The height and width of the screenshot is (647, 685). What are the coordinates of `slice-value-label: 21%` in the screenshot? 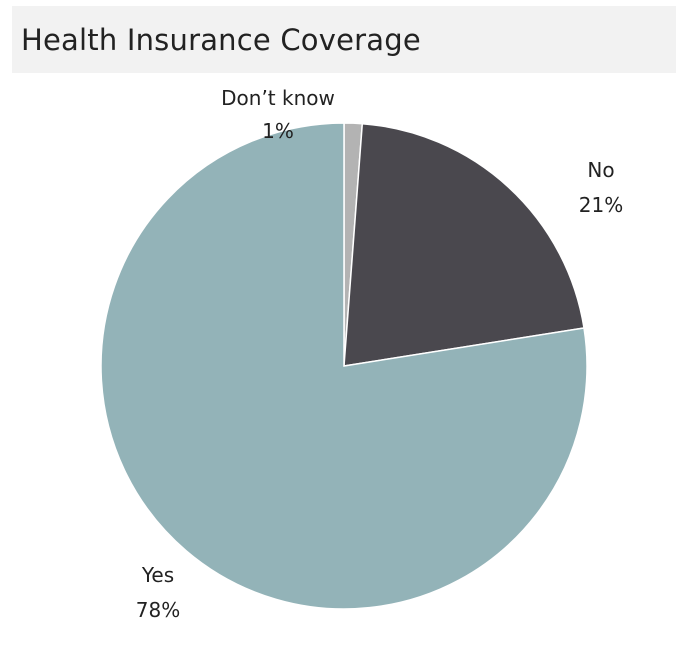 It's located at (601, 205).